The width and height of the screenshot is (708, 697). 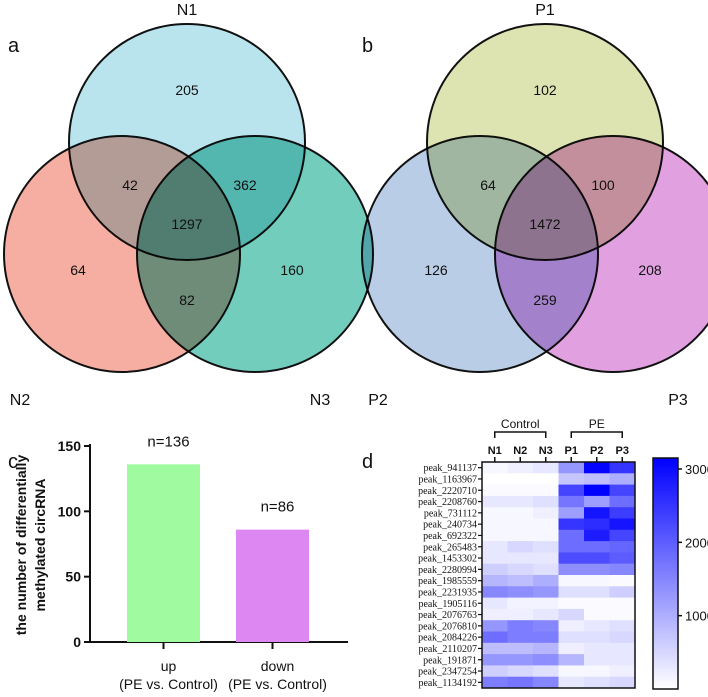 What do you see at coordinates (450, 660) in the screenshot?
I see `row-label: peak_191871` at bounding box center [450, 660].